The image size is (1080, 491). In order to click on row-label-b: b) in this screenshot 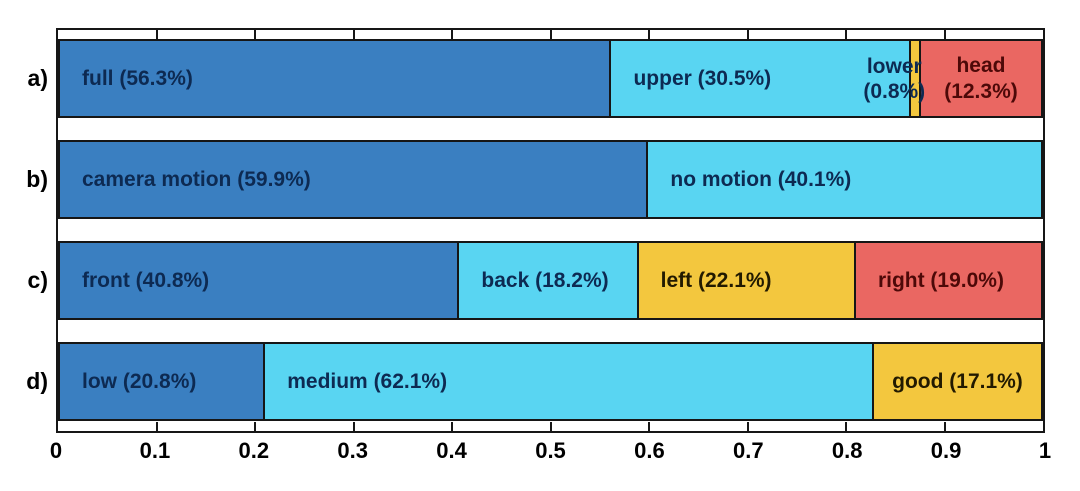, I will do `click(37, 179)`.